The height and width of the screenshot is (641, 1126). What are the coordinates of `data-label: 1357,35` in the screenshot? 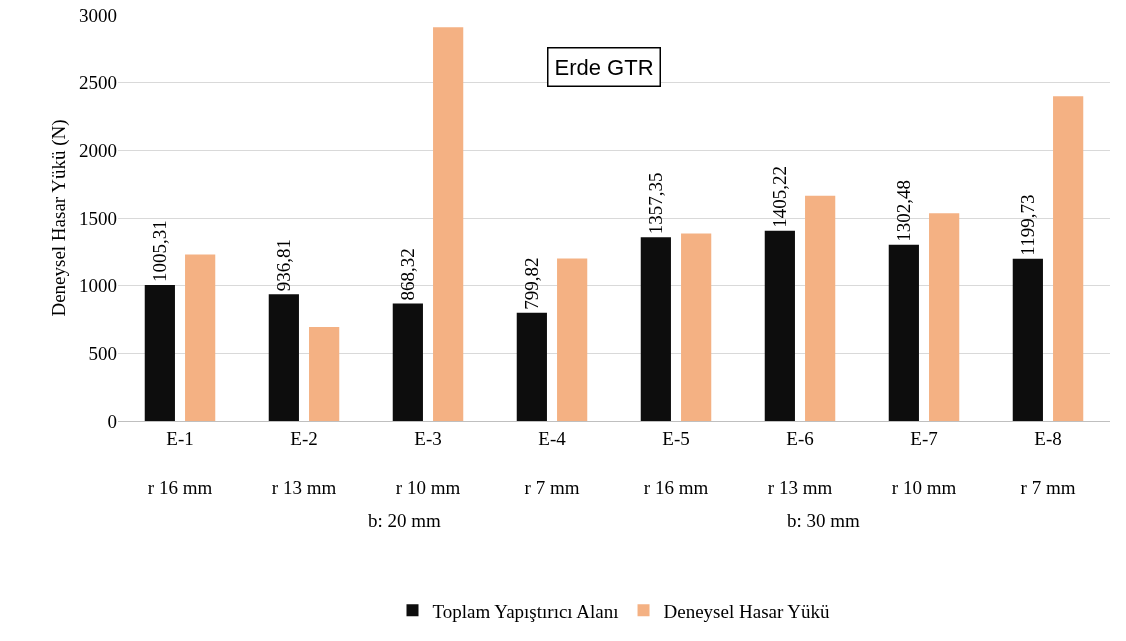 It's located at (656, 203).